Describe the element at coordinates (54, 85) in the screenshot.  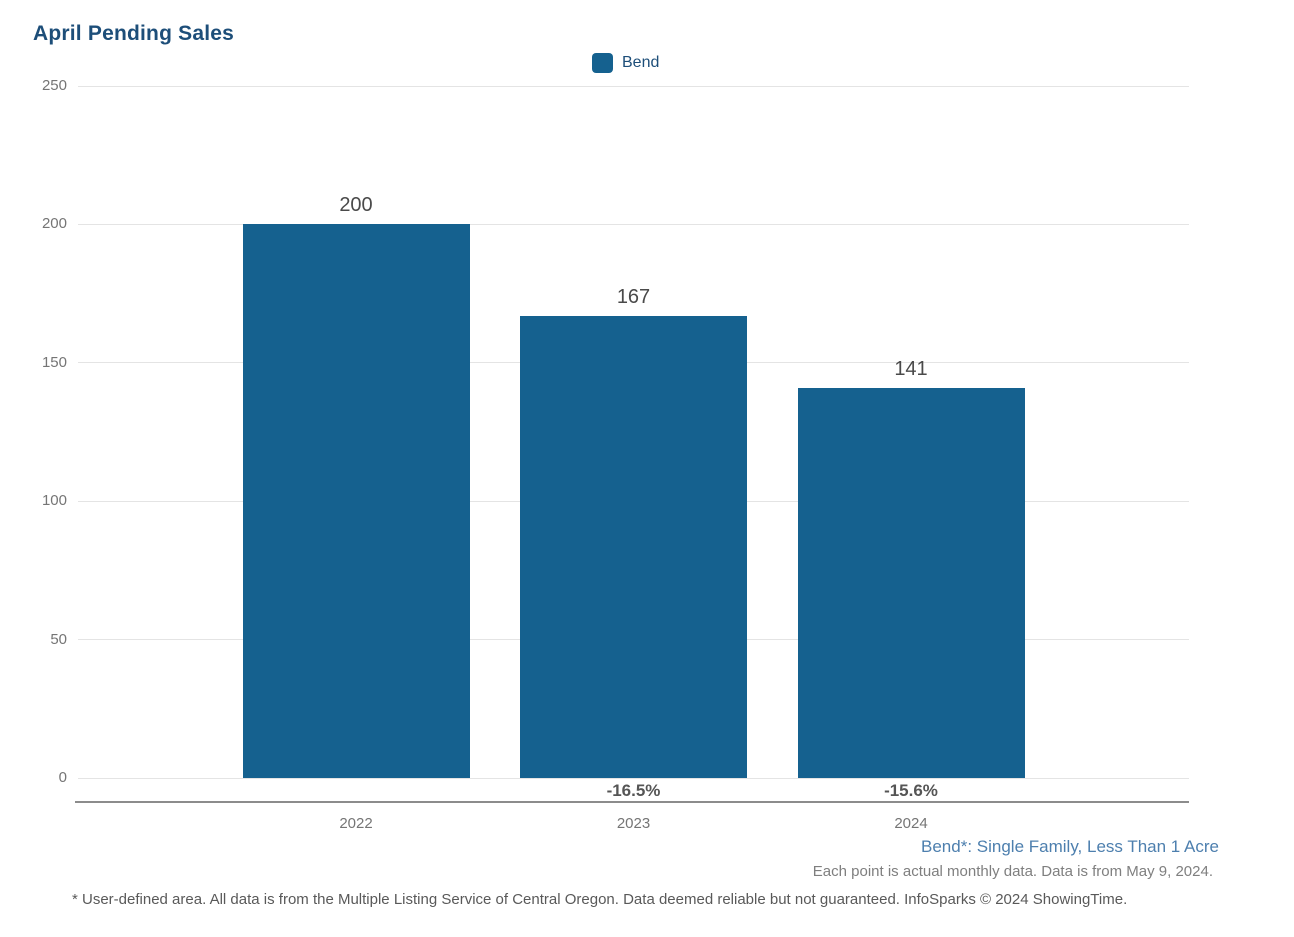
I see `y-axis-label-250: 250` at that location.